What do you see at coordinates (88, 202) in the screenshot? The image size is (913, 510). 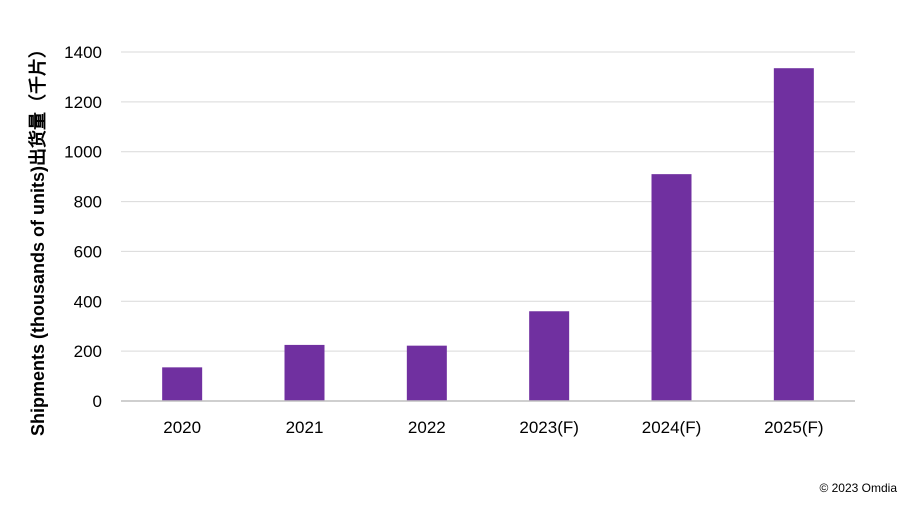 I see `y-tick-label: 800` at bounding box center [88, 202].